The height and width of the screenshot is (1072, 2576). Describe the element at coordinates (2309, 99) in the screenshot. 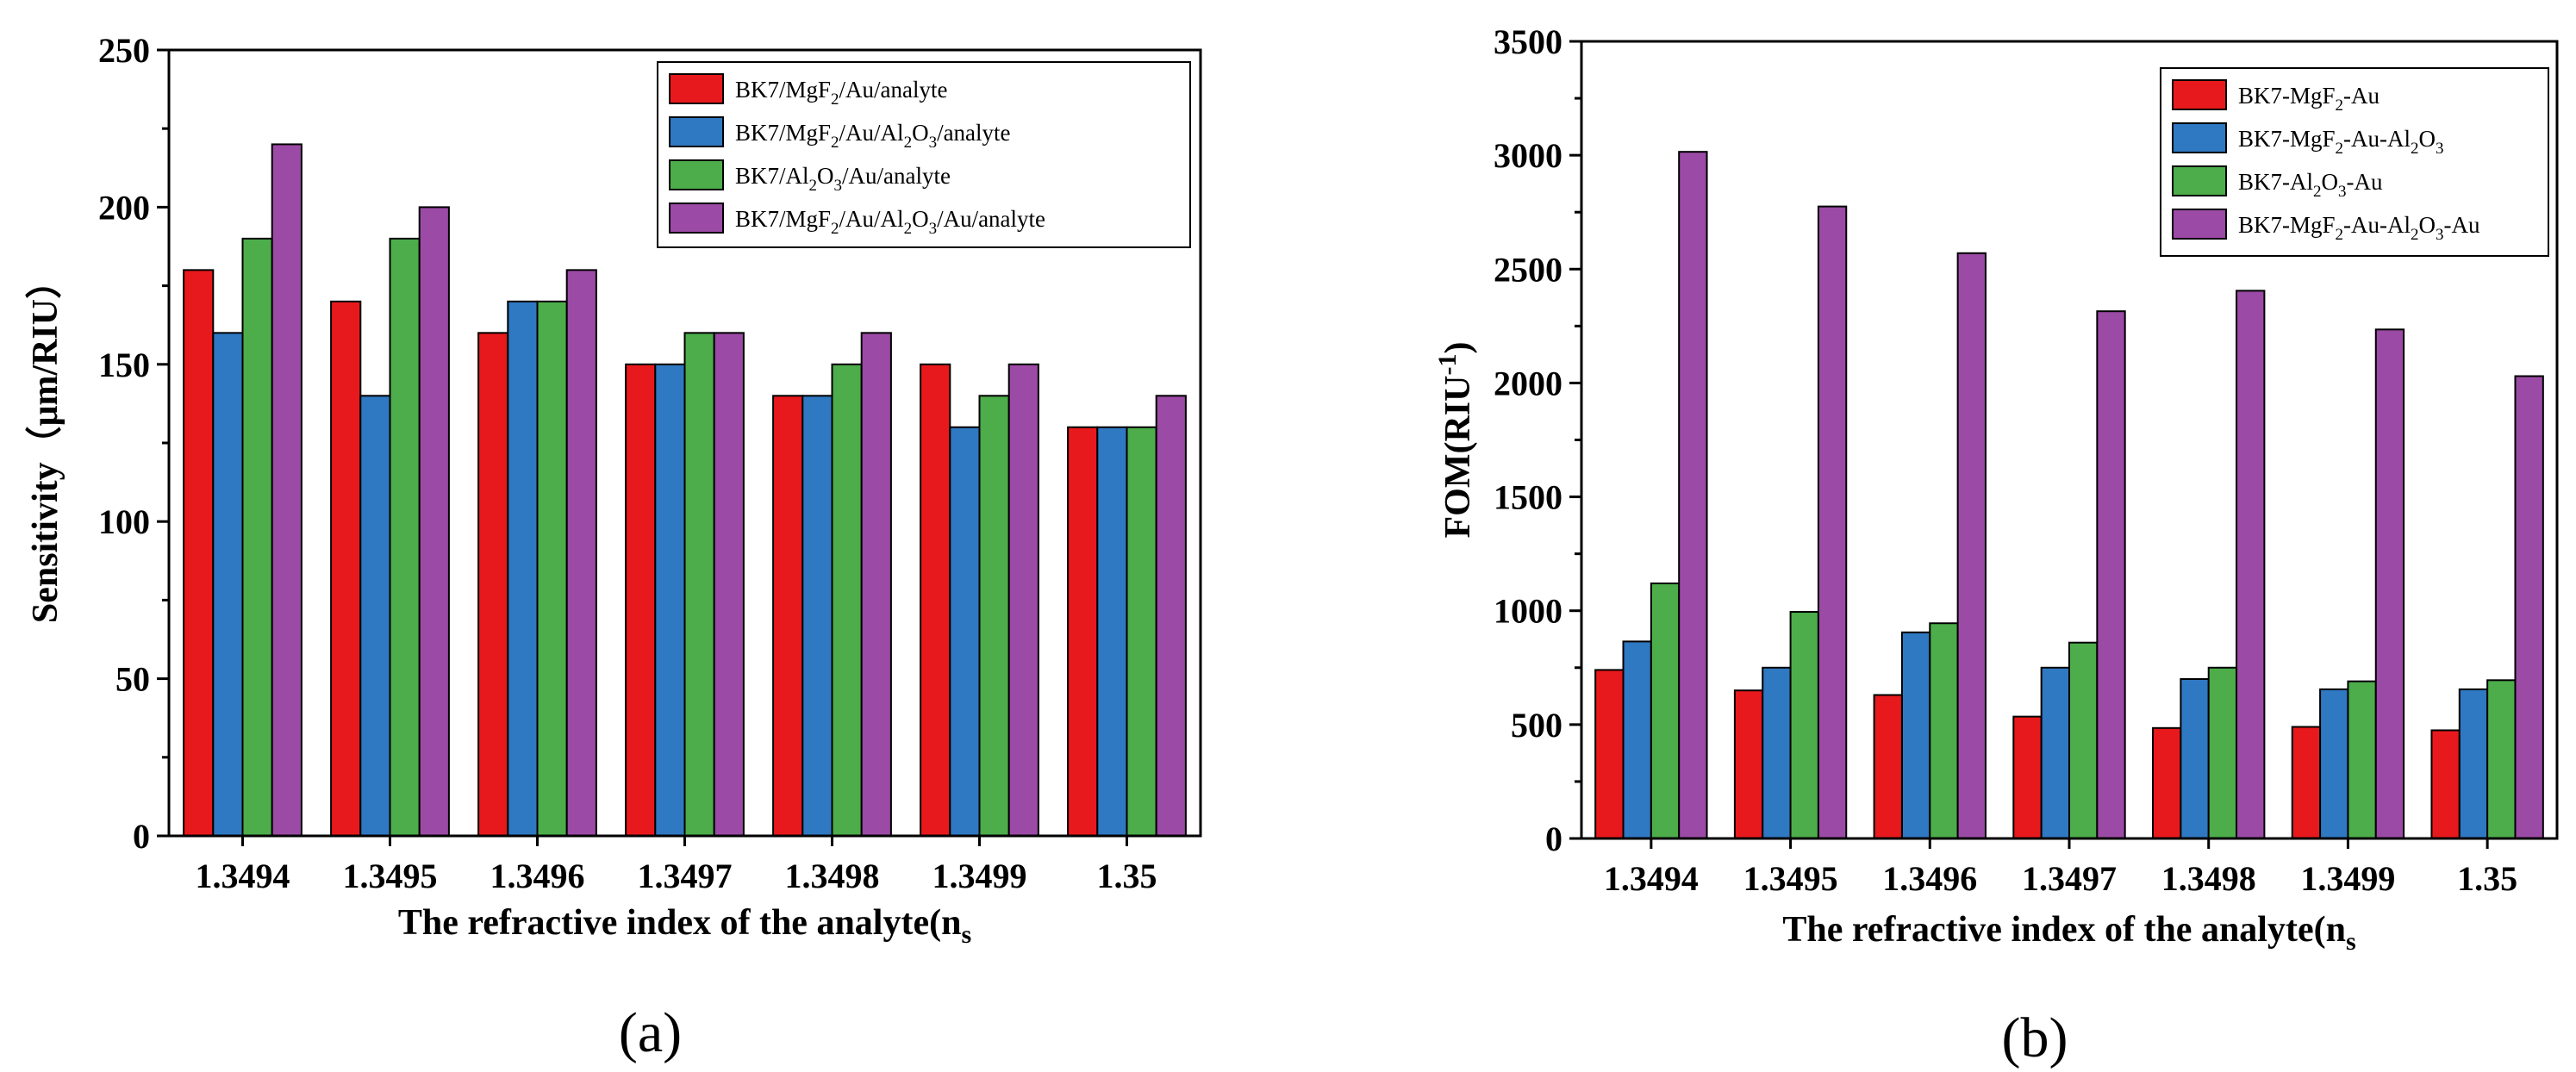

I see `legend-label: BK7-MgF2-Au` at that location.